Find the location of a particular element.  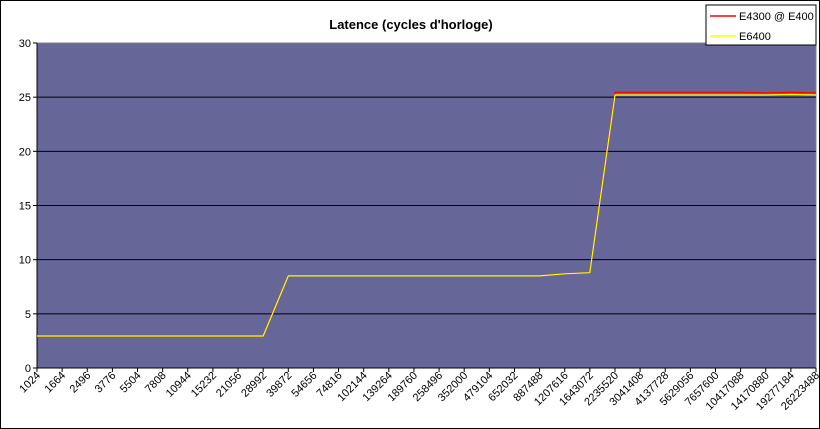

x-tick-label: 1664 is located at coordinates (55, 383).